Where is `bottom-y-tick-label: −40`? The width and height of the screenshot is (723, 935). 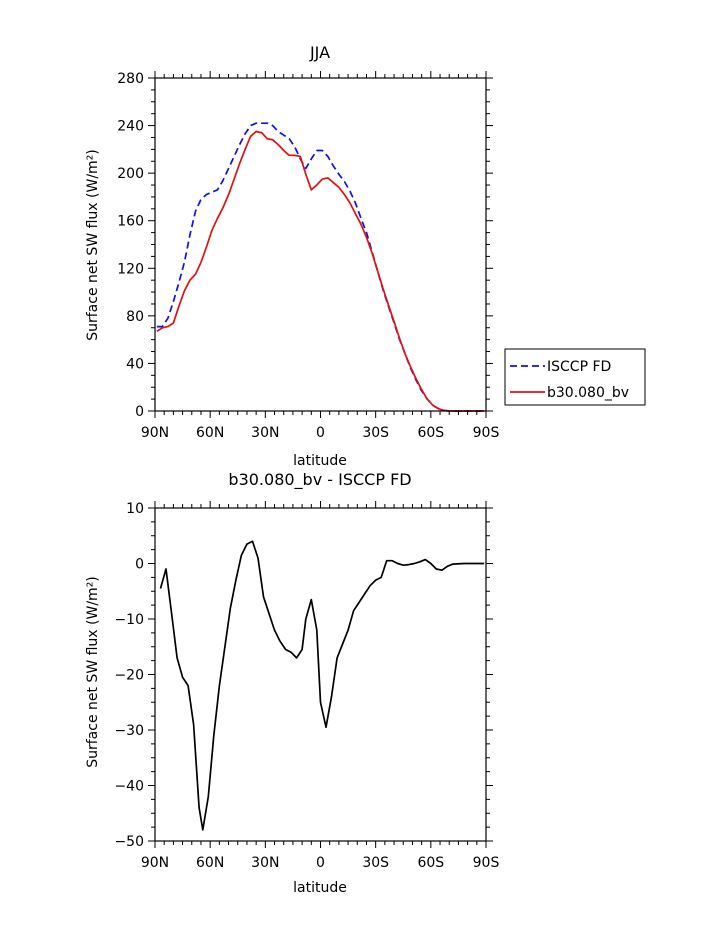 bottom-y-tick-label: −40 is located at coordinates (129, 787).